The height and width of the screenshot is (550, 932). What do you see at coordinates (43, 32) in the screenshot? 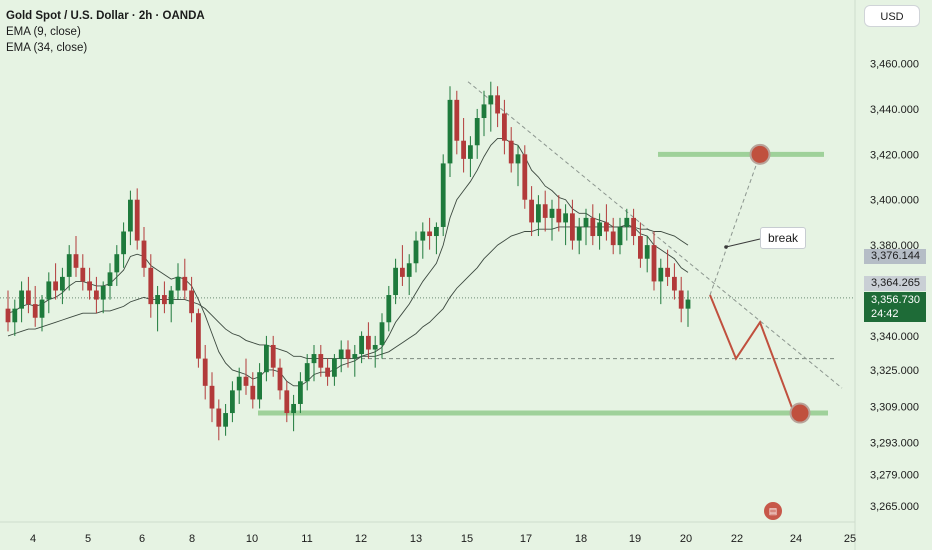
I see `ema-fast-legend: EMA (9, close)` at bounding box center [43, 32].